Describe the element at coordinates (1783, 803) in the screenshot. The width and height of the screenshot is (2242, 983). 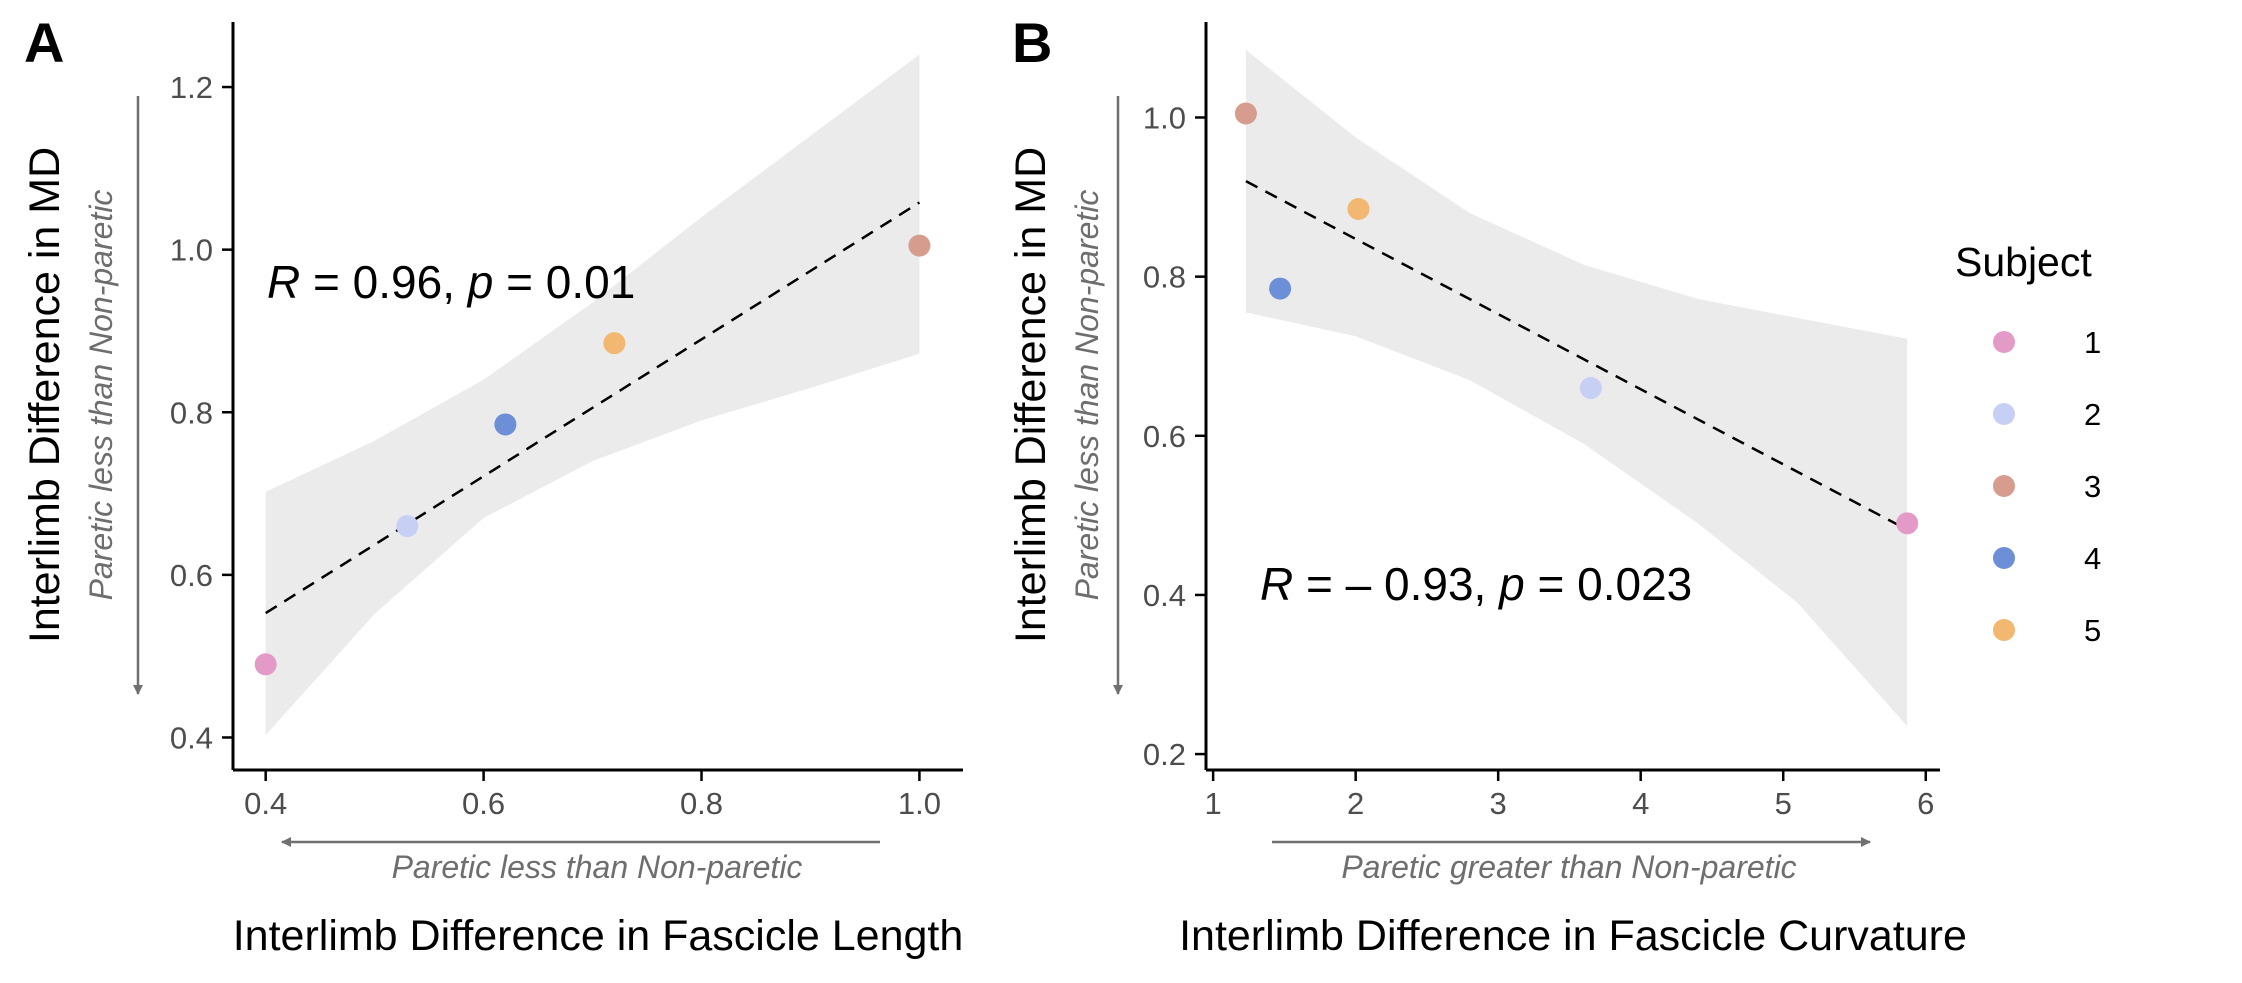
I see `x-tick-label: 5` at that location.